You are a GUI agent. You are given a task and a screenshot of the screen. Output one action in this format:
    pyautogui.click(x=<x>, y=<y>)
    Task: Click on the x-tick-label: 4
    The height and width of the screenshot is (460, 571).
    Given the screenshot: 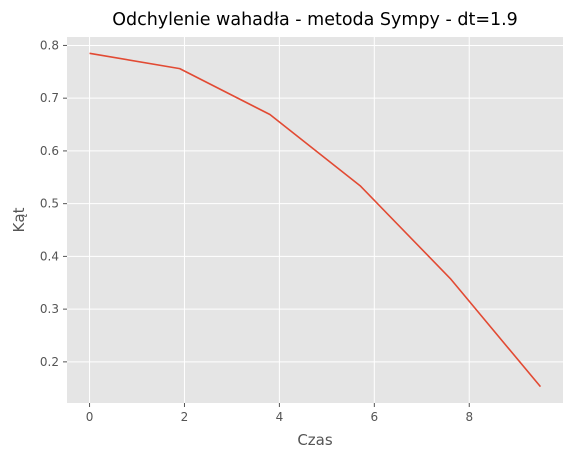 What is the action you would take?
    pyautogui.click(x=280, y=417)
    